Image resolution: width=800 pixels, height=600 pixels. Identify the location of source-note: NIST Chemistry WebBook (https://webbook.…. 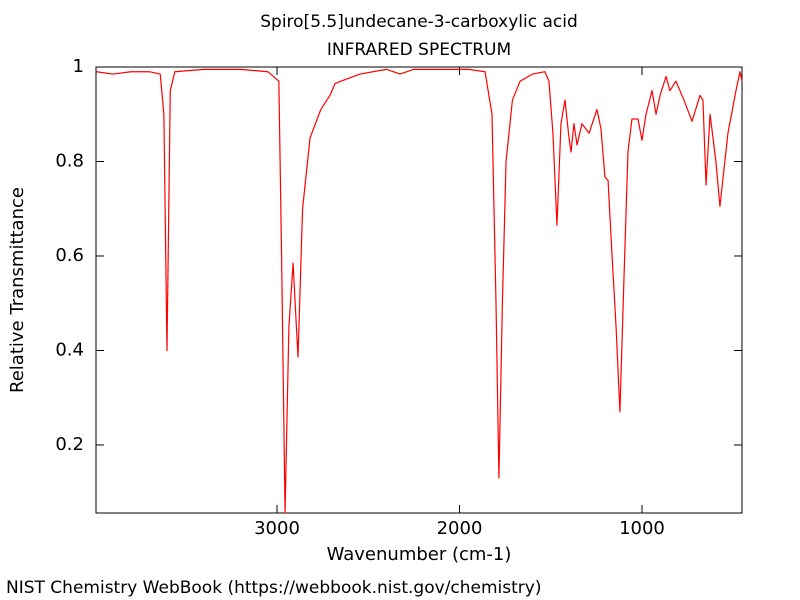
(273, 588).